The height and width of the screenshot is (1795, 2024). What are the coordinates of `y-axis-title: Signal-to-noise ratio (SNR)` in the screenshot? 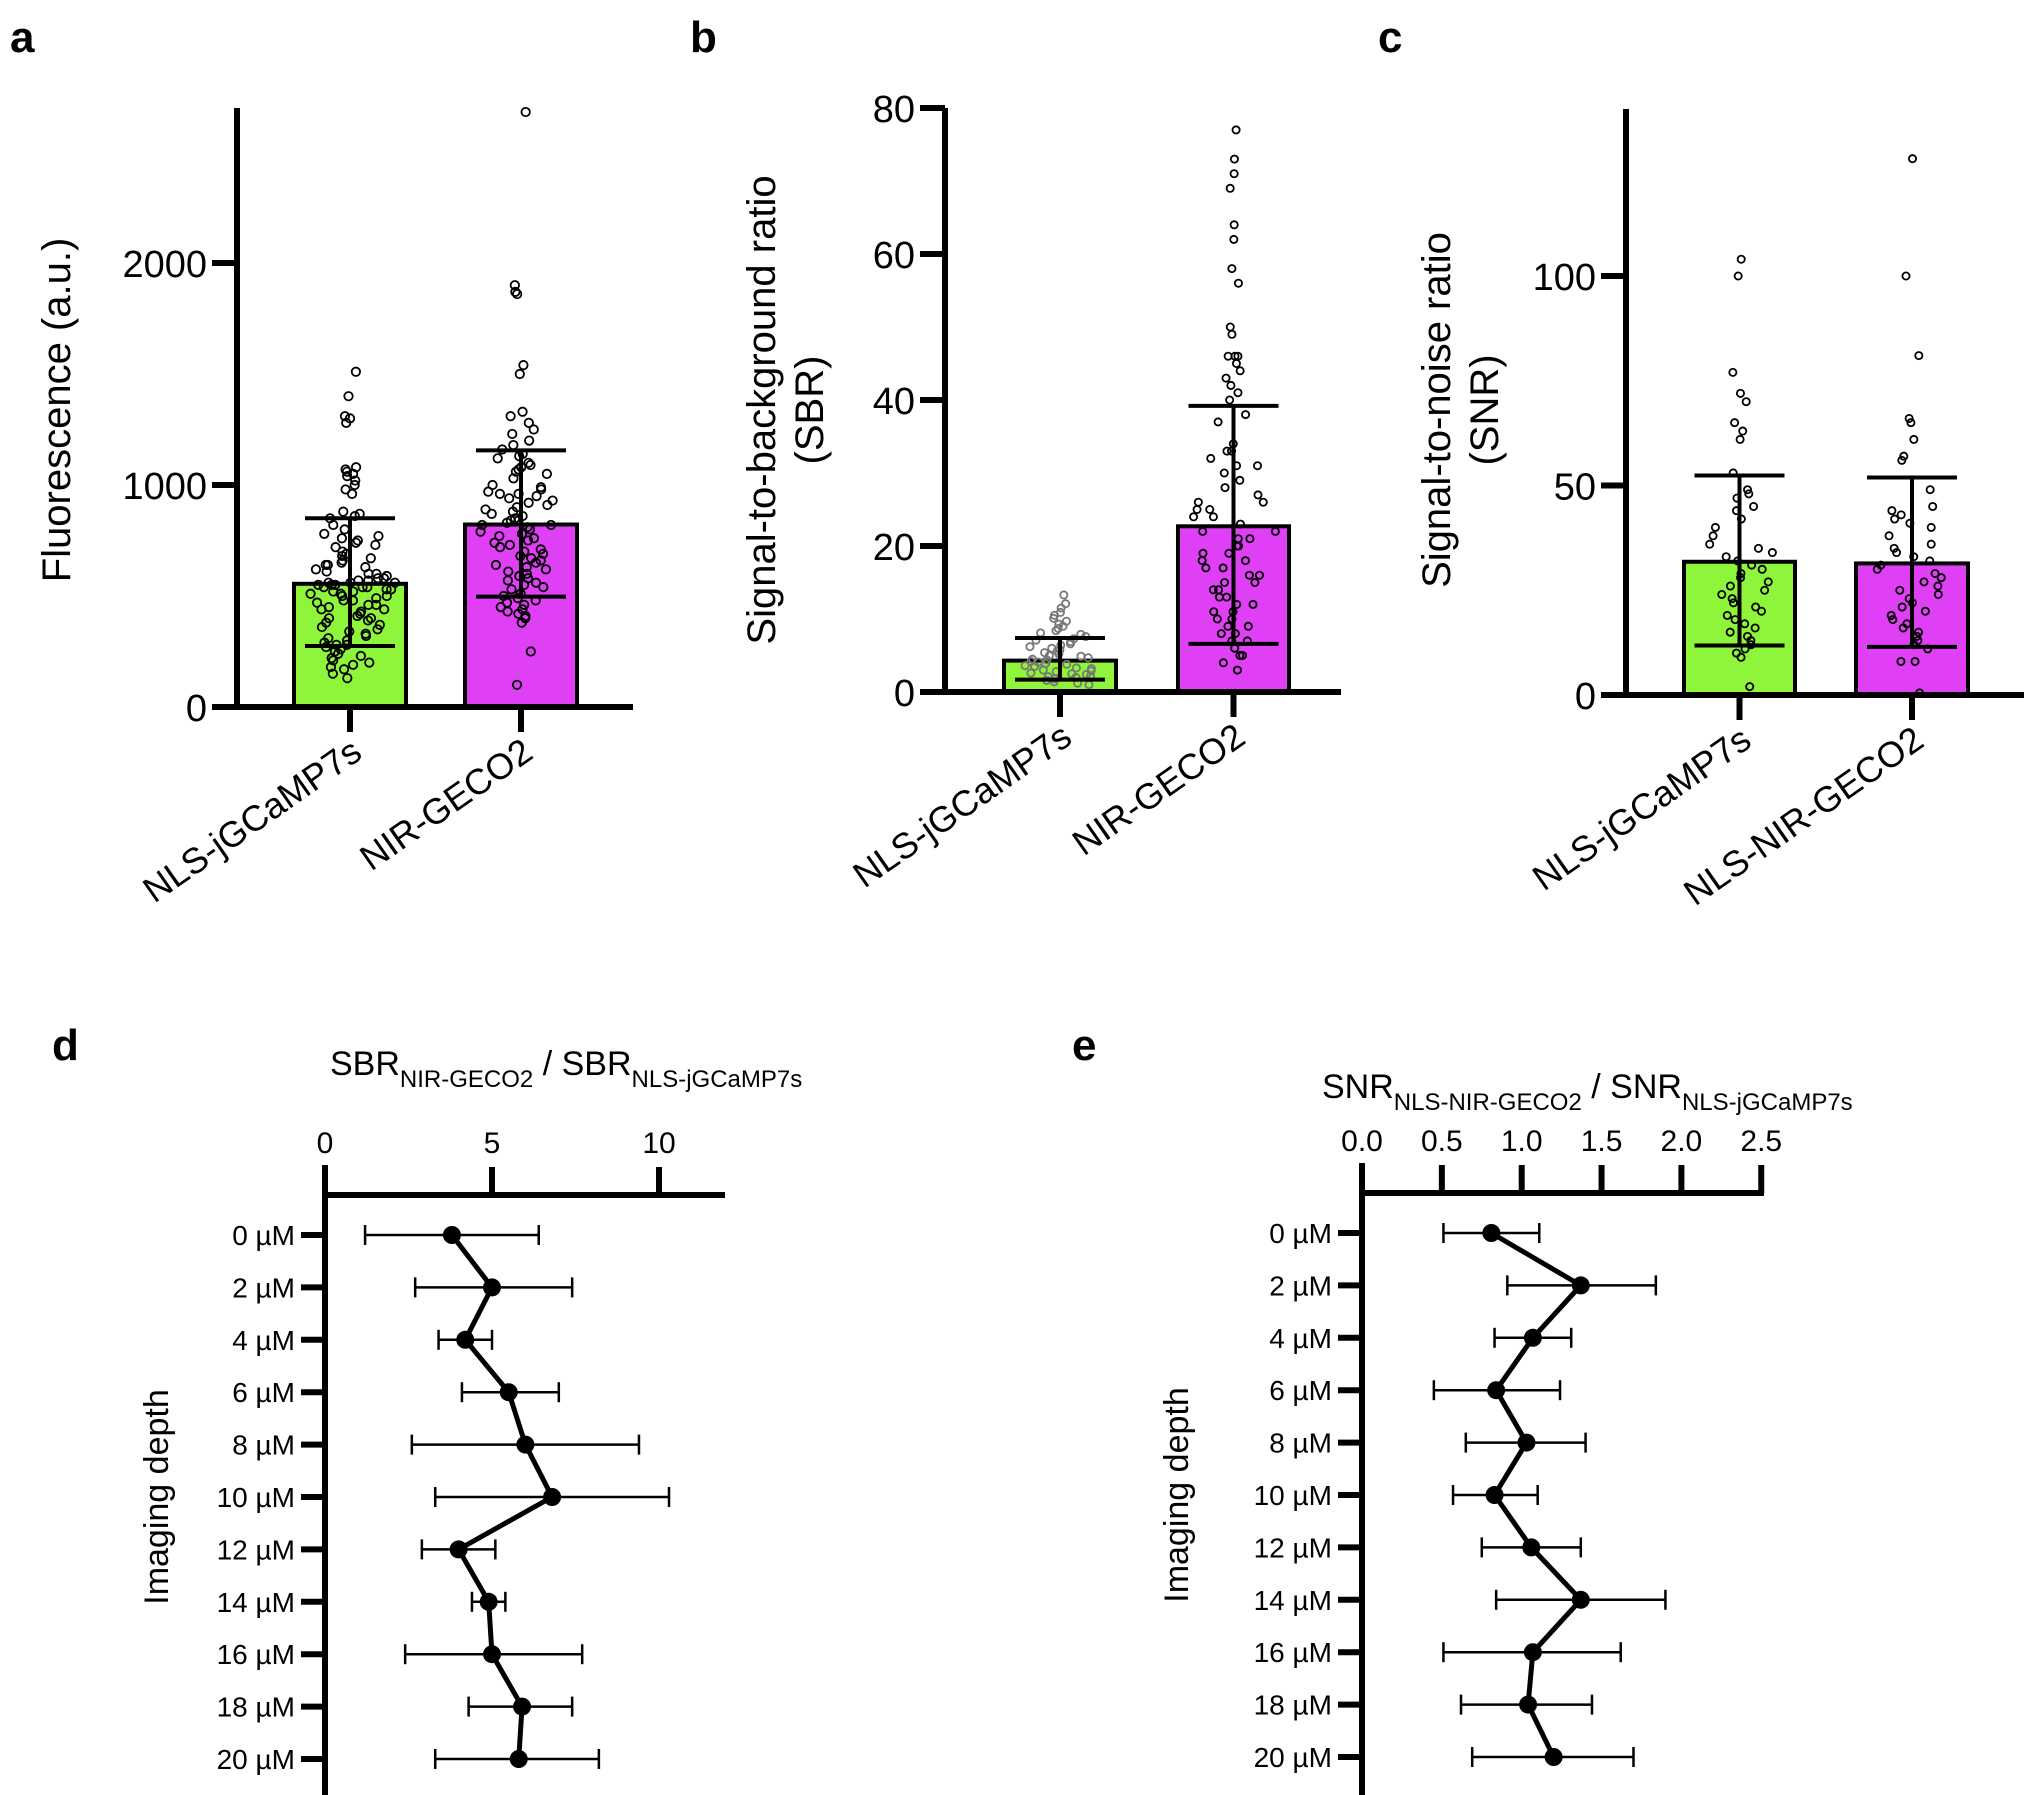 It's located at (1461, 410).